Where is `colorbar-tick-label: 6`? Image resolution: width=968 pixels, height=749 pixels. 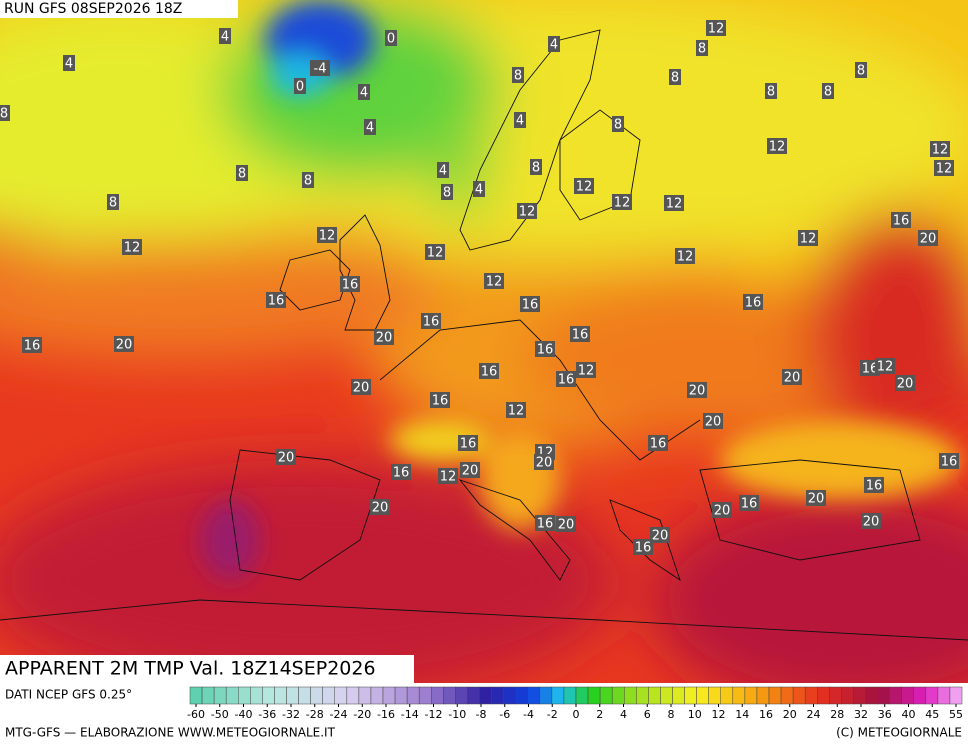 colorbar-tick-label: 6 is located at coordinates (647, 714).